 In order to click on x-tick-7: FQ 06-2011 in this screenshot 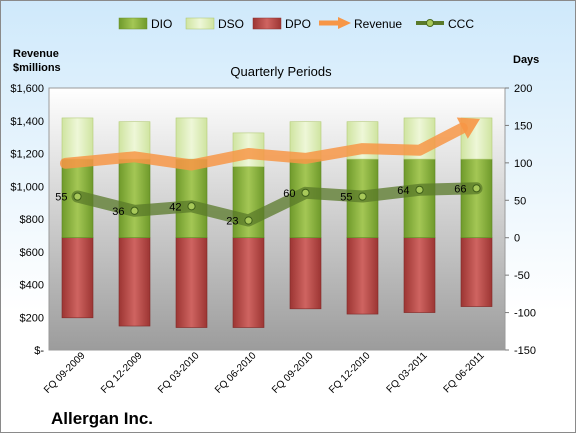, I will do `click(464, 372)`.